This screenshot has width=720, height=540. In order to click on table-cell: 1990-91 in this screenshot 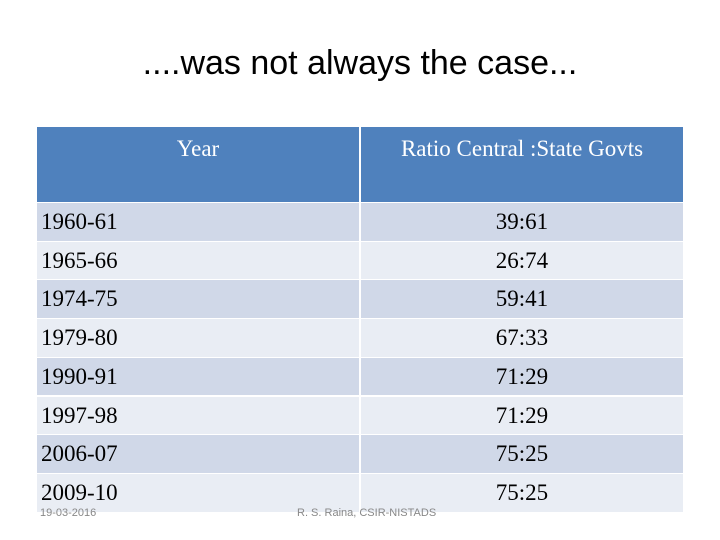, I will do `click(198, 376)`.